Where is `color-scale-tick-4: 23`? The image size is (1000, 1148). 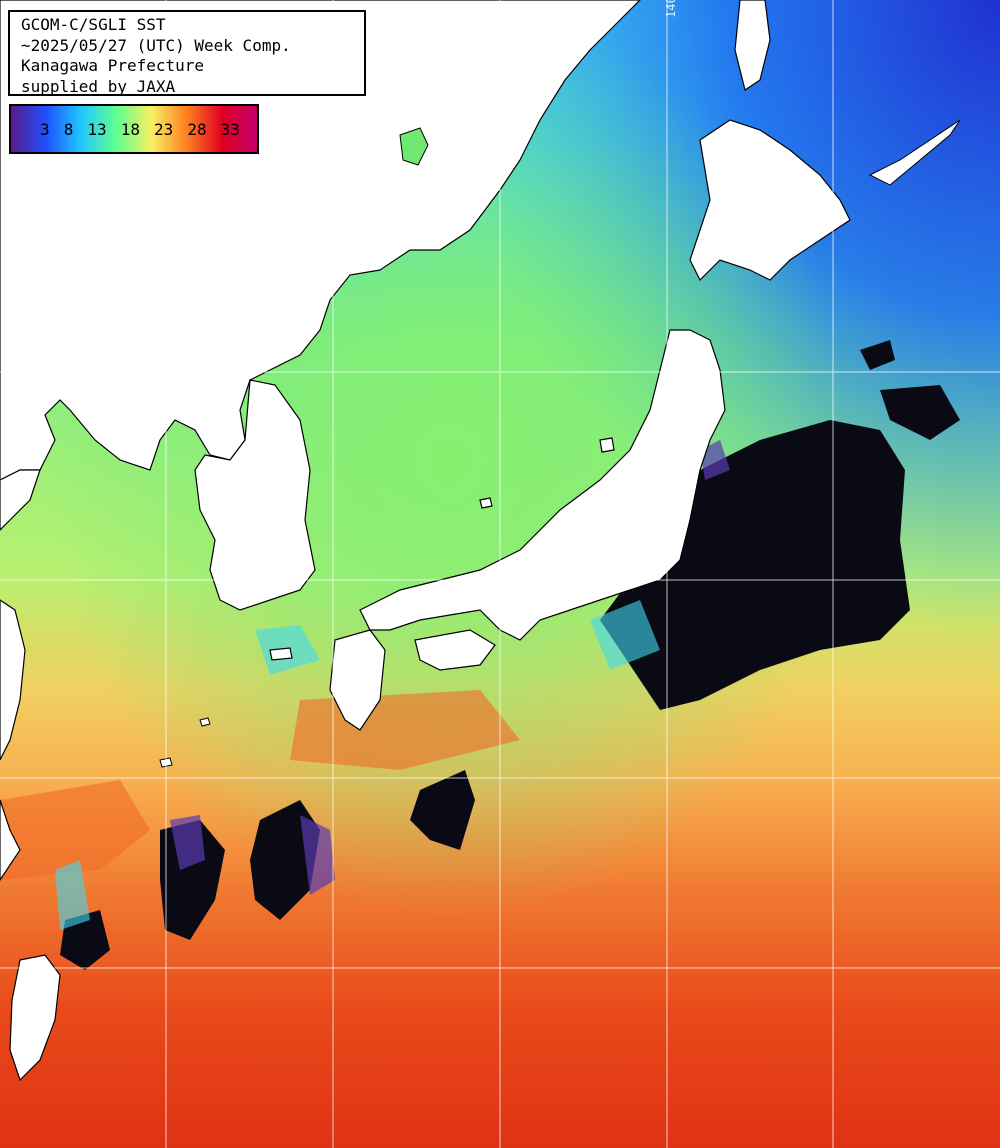
color-scale-tick-4: 23 is located at coordinates (164, 129).